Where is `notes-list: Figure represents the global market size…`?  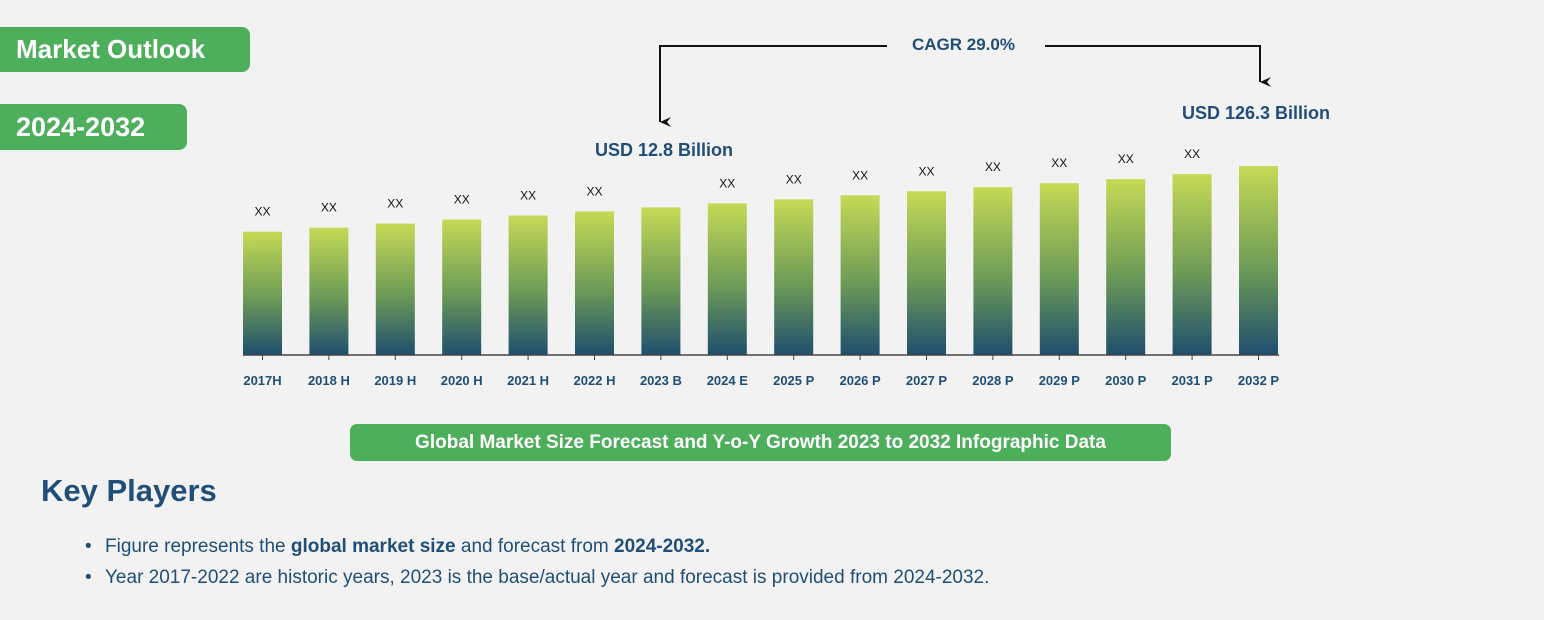 notes-list: Figure represents the global market size… is located at coordinates (537, 562).